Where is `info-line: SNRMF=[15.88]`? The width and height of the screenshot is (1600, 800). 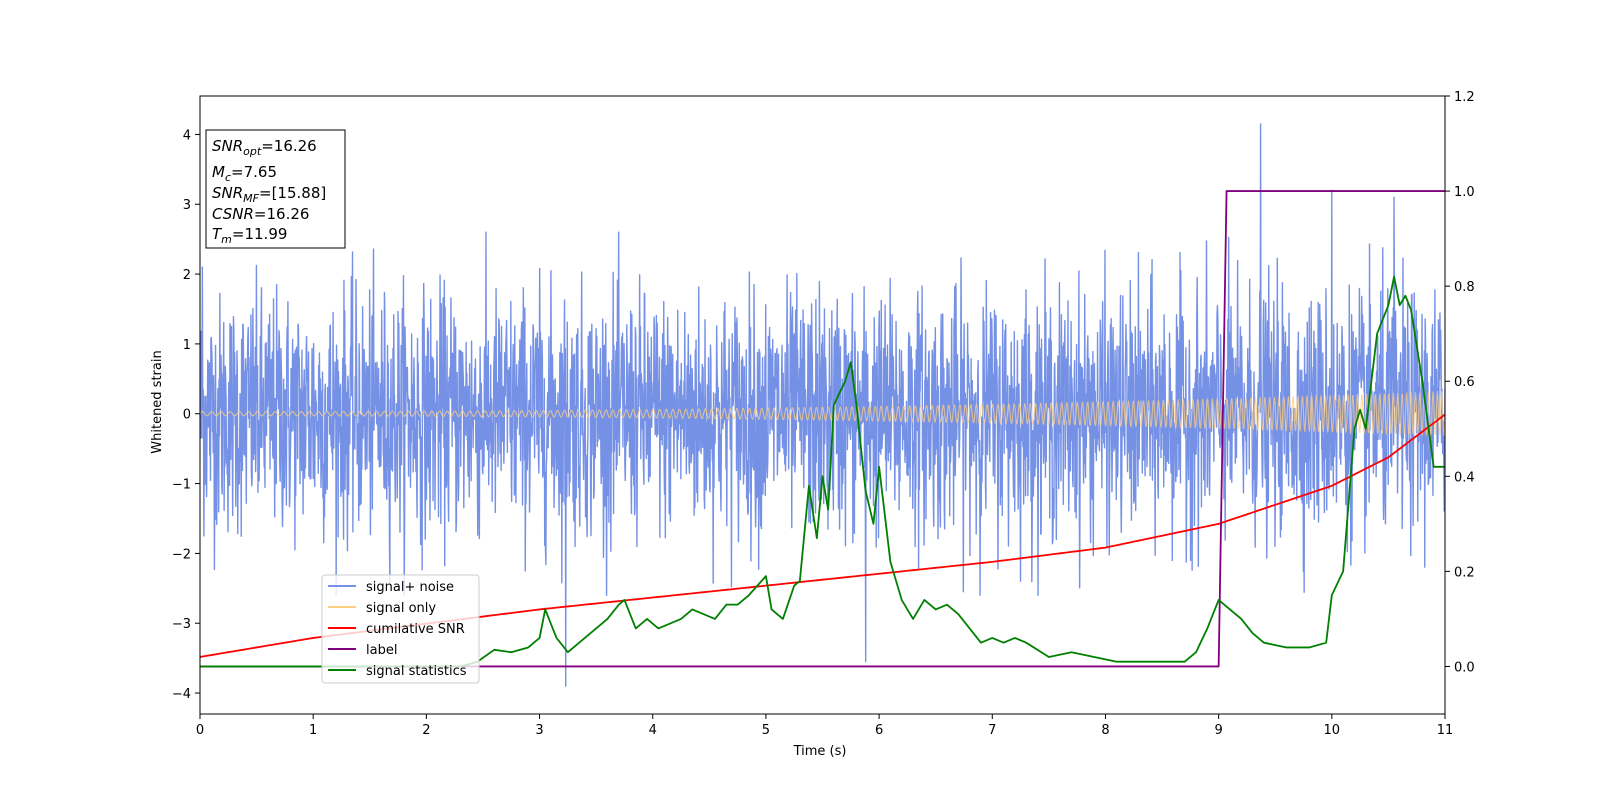 info-line: SNRMF=[15.88] is located at coordinates (269, 194).